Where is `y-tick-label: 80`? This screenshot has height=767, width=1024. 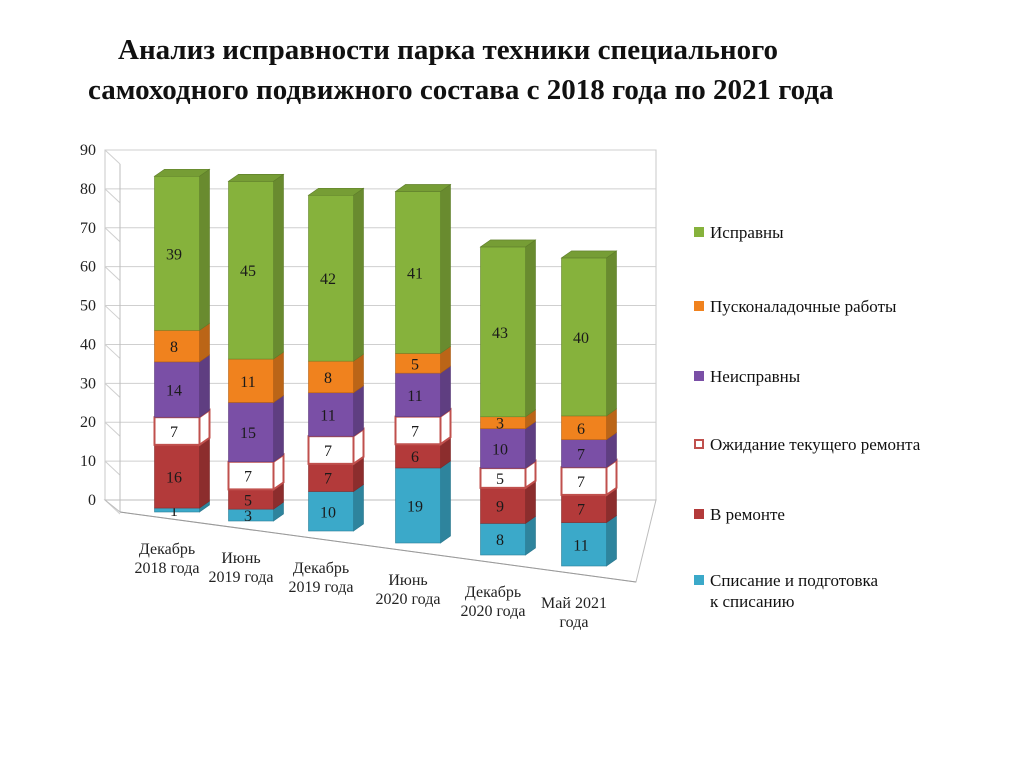 y-tick-label: 80 is located at coordinates (88, 189).